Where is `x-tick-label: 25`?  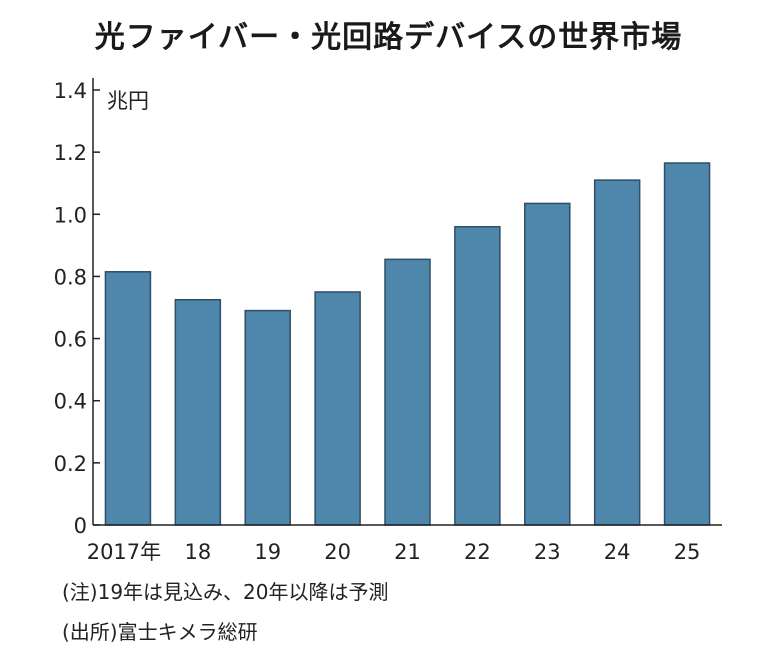 x-tick-label: 25 is located at coordinates (687, 552).